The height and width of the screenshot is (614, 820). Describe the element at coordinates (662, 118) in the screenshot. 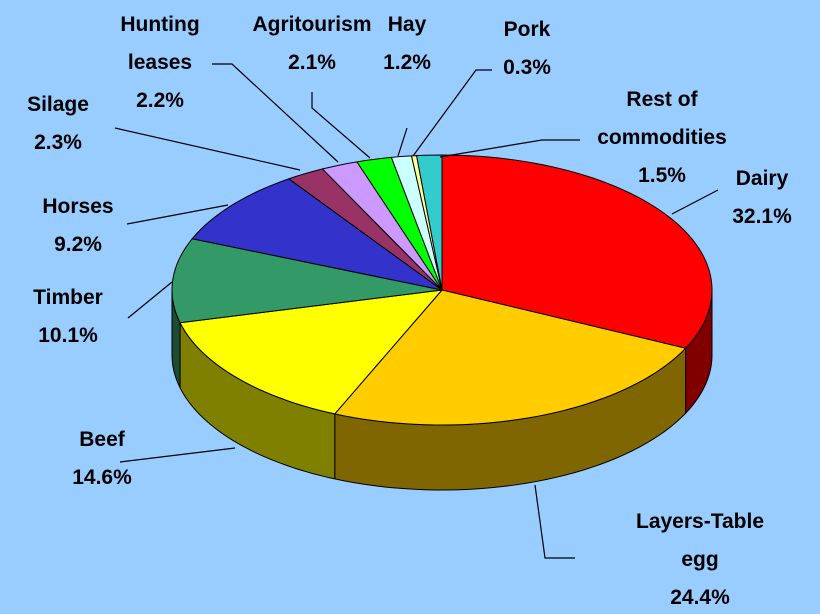

I see `category-label: Rest of commodities` at that location.